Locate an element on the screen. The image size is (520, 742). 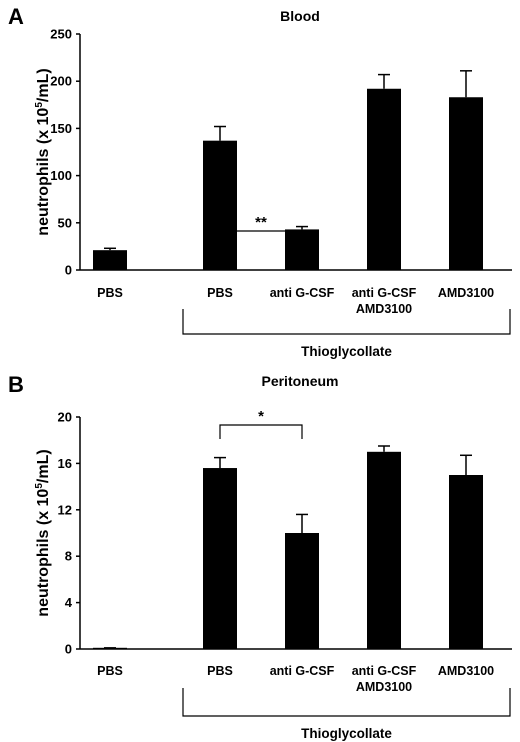
panel-b-category-label-2-0: anti G-CSF is located at coordinates (302, 671).